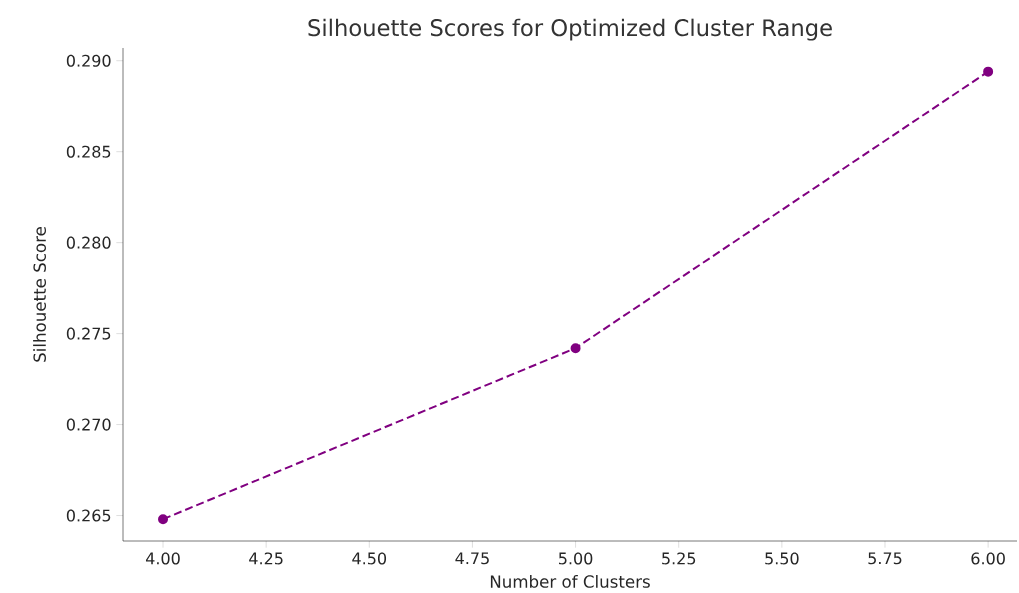 This screenshot has height=593, width=1019. I want to click on y-tick-label: 0.270, so click(88, 424).